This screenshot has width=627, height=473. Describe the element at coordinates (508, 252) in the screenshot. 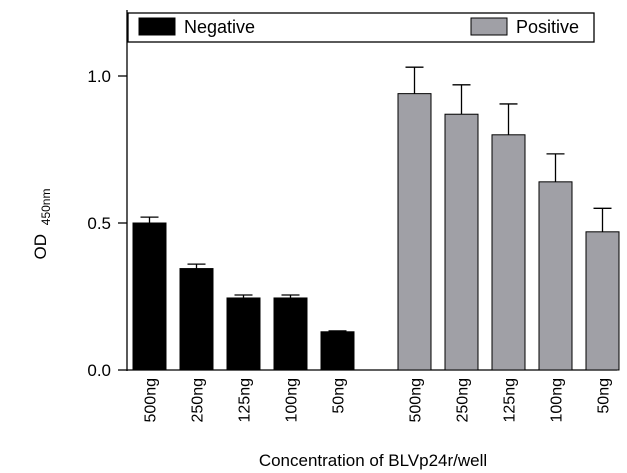

I see `bar-positive-125ng` at that location.